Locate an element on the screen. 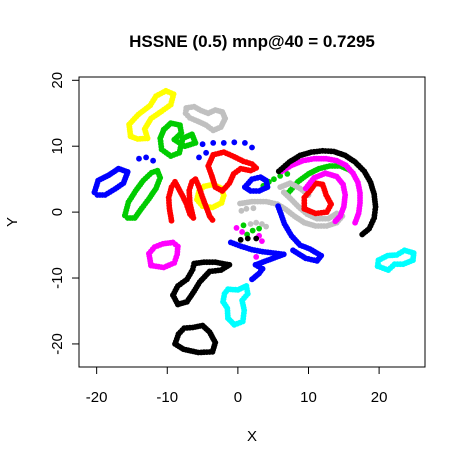 This screenshot has width=465, height=465. x-tick-label: -20 is located at coordinates (97, 397).